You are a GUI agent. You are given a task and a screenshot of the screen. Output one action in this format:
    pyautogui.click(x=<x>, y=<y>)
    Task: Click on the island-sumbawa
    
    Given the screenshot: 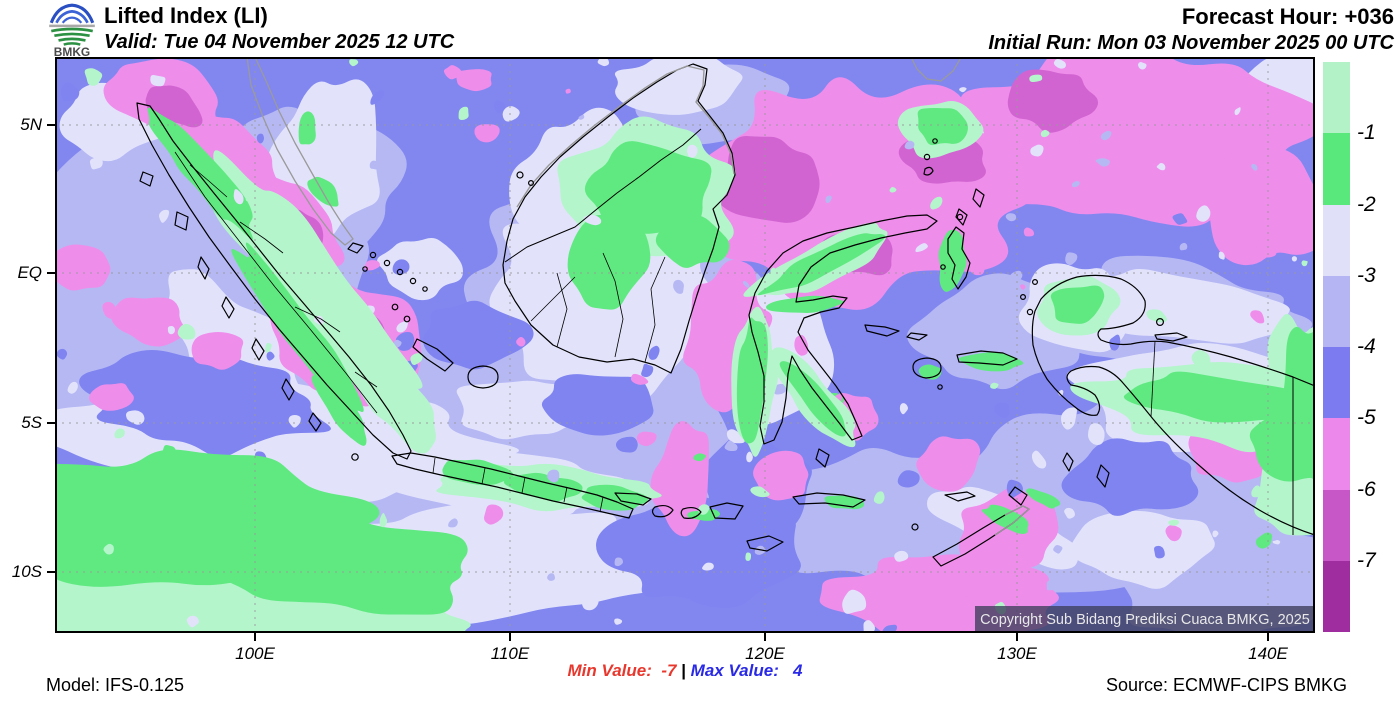 What is the action you would take?
    pyautogui.click(x=726, y=511)
    